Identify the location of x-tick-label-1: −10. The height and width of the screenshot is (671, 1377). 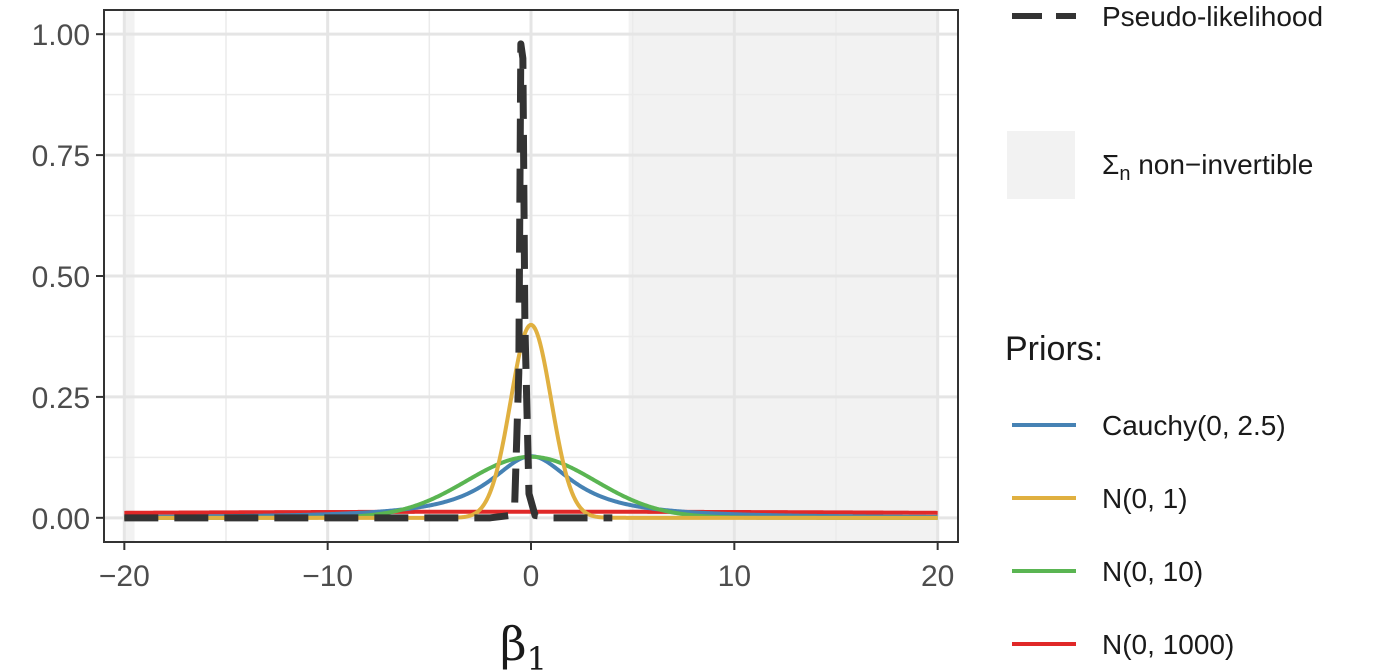
(327, 576).